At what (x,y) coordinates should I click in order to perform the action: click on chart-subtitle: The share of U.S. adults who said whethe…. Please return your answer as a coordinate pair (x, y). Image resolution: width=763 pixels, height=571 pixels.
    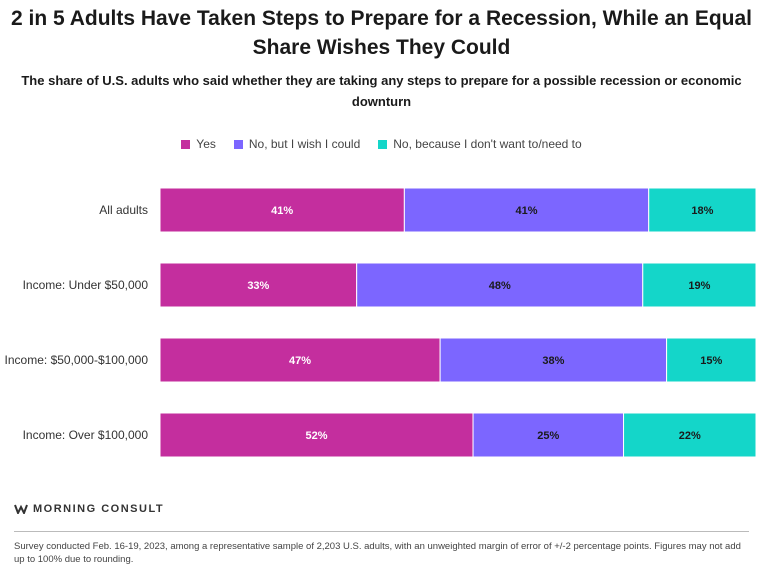
    Looking at the image, I should click on (381, 91).